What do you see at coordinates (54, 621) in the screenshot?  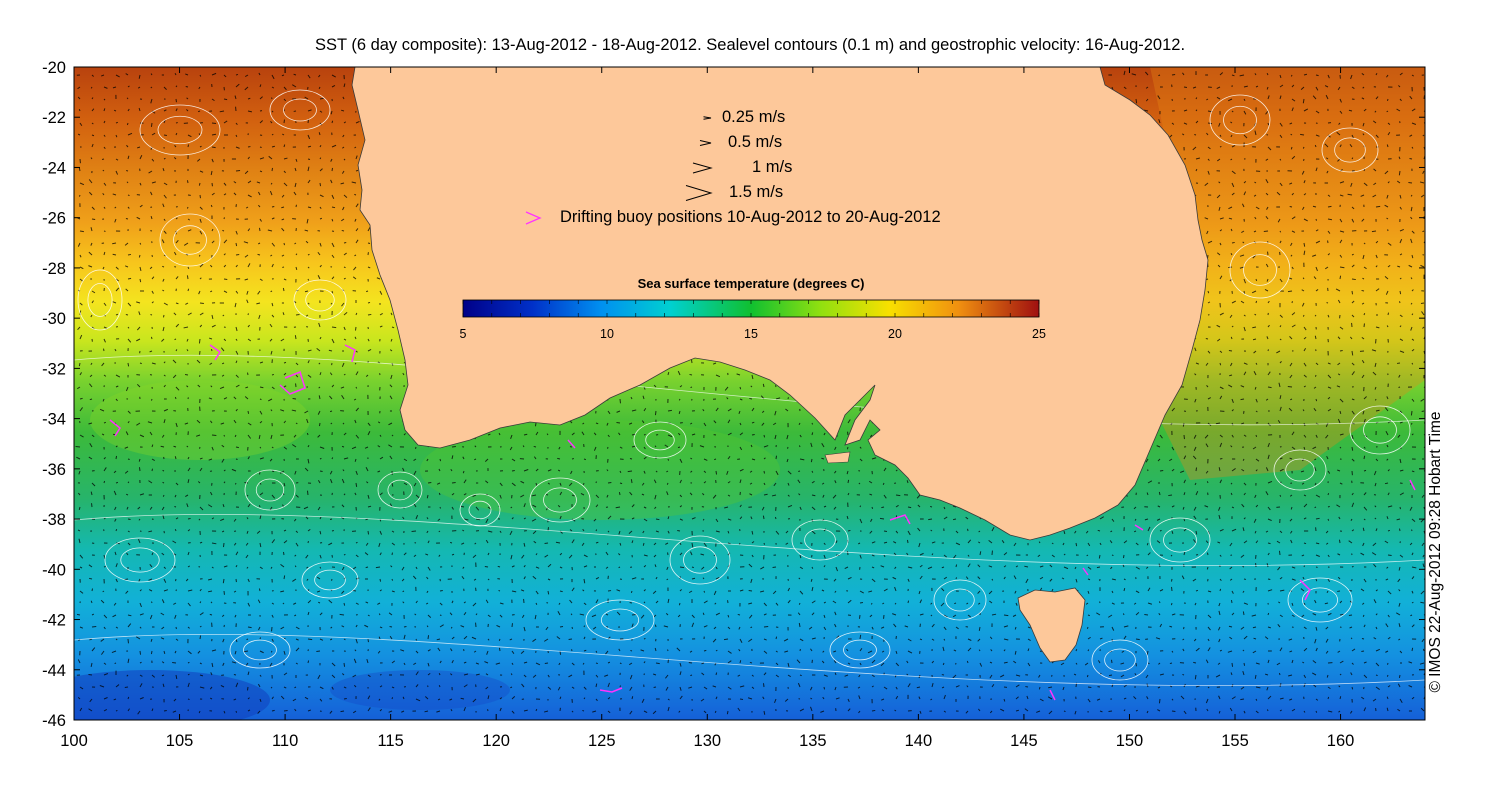 I see `y-tick-label: -42` at bounding box center [54, 621].